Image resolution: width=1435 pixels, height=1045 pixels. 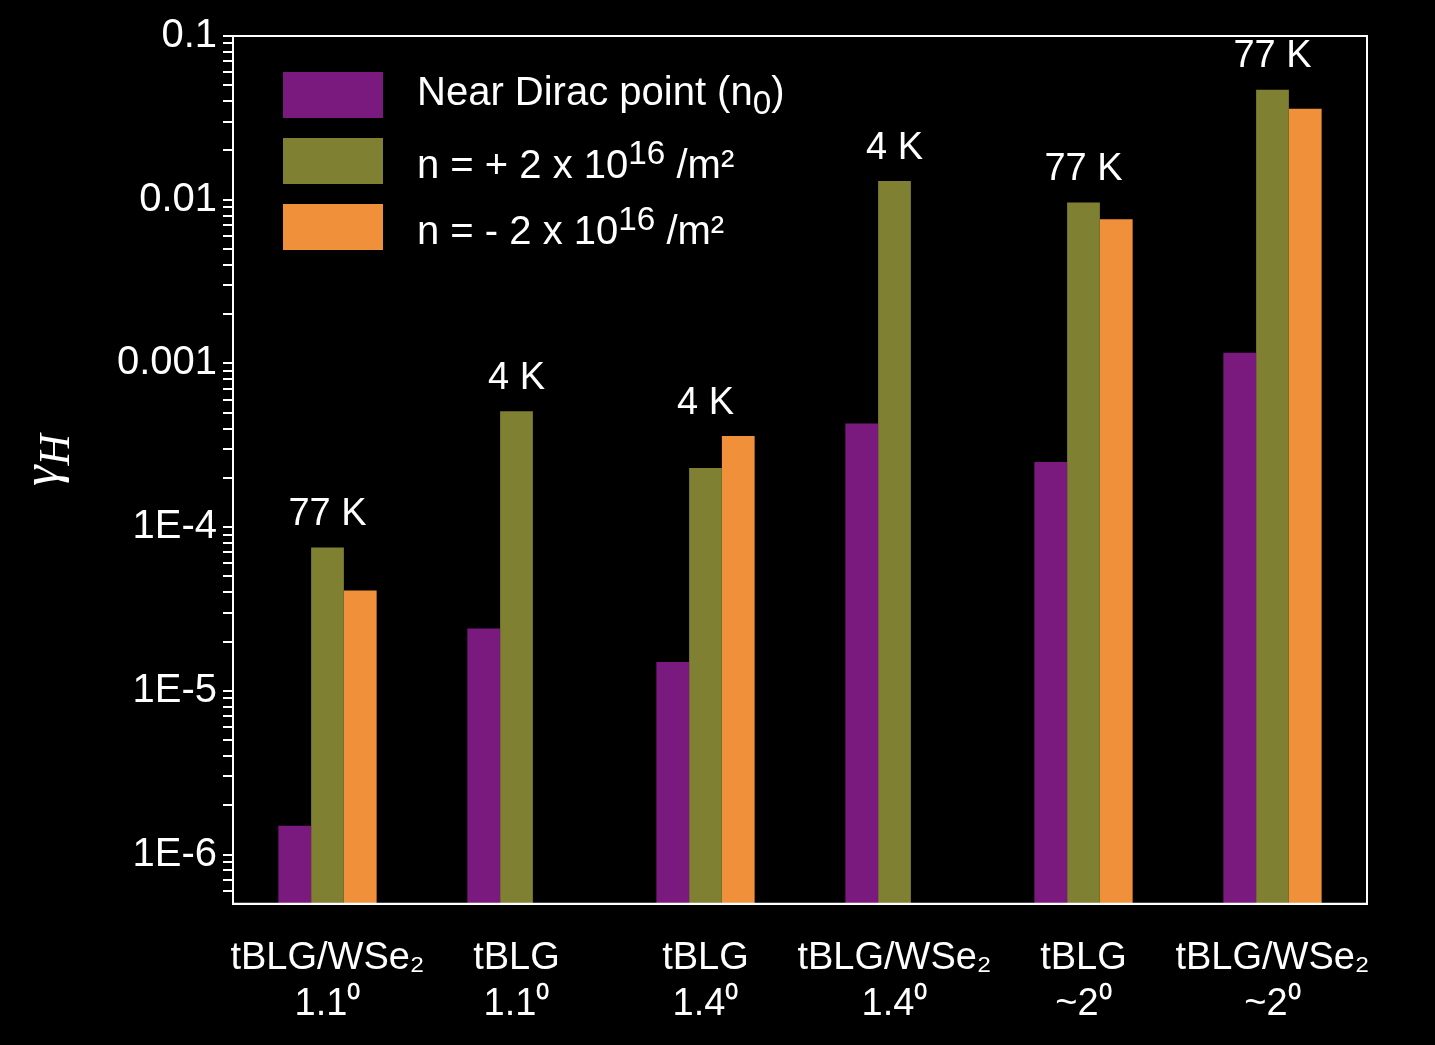 I want to click on y-tick-label: 0.01, so click(x=178, y=196).